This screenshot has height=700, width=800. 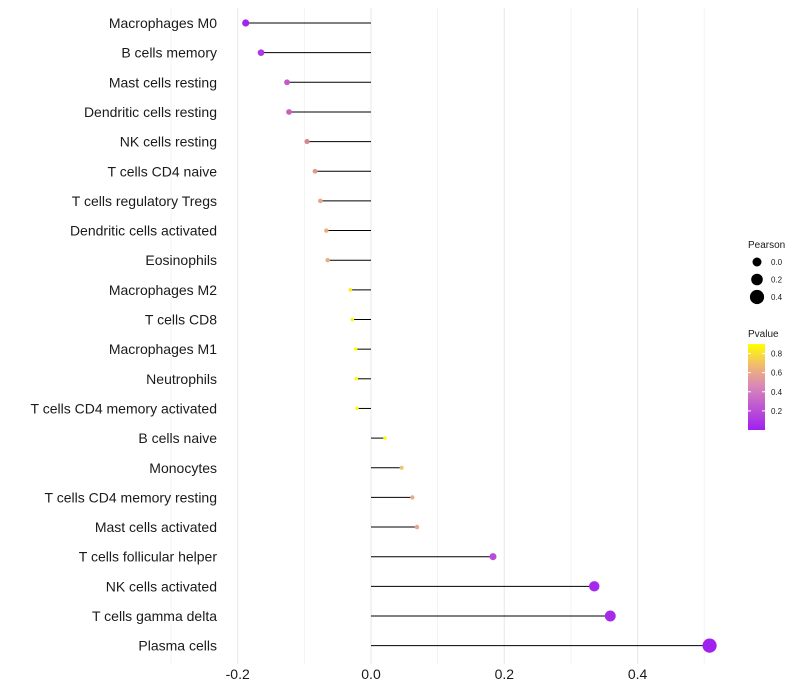 I want to click on legend-pvalue-title: Pvalue, so click(x=763, y=334).